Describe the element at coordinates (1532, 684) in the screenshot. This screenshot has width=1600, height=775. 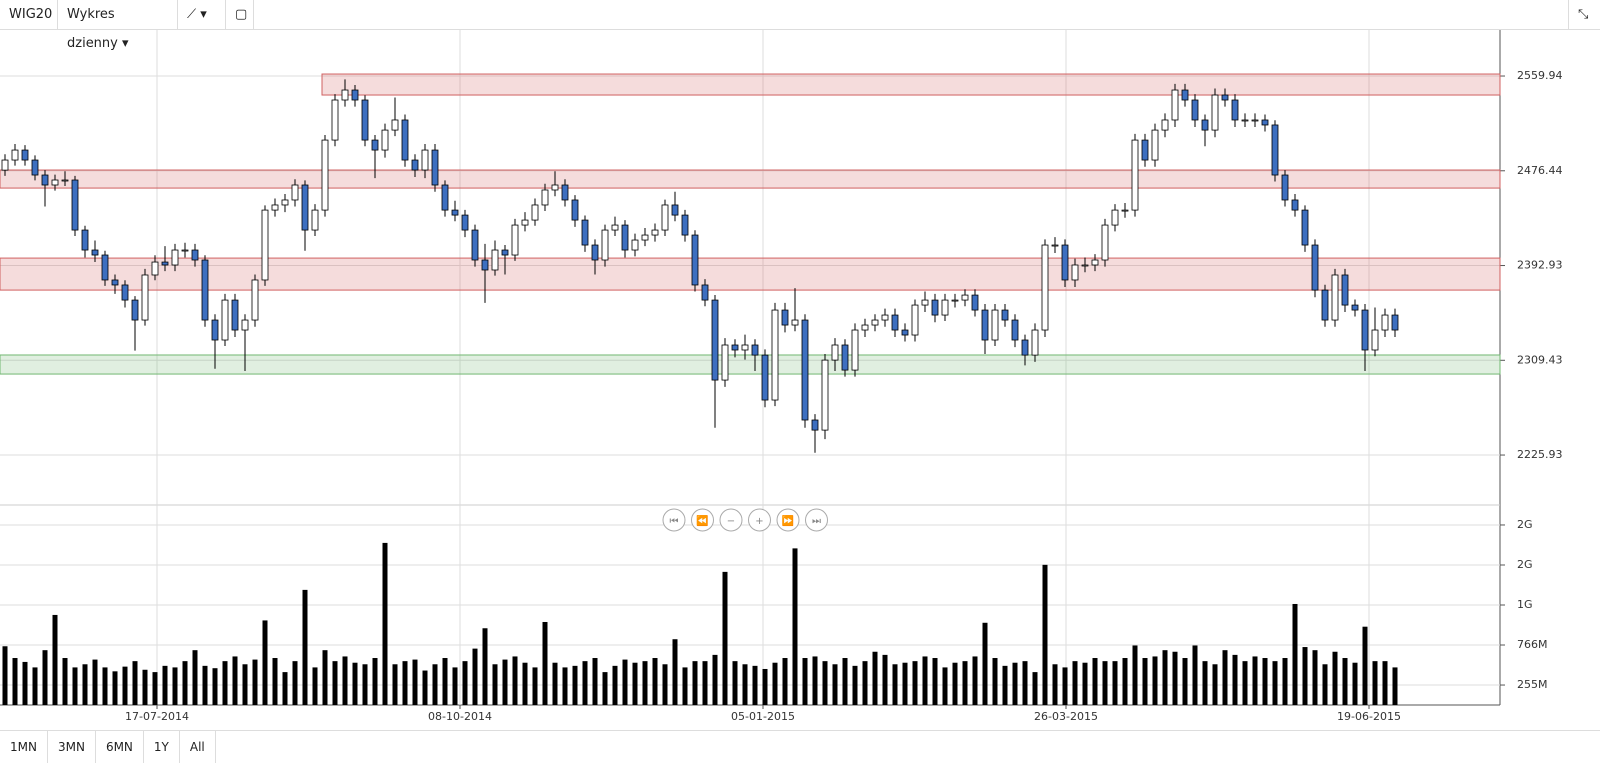
I see `y-tick-label: 255M` at that location.